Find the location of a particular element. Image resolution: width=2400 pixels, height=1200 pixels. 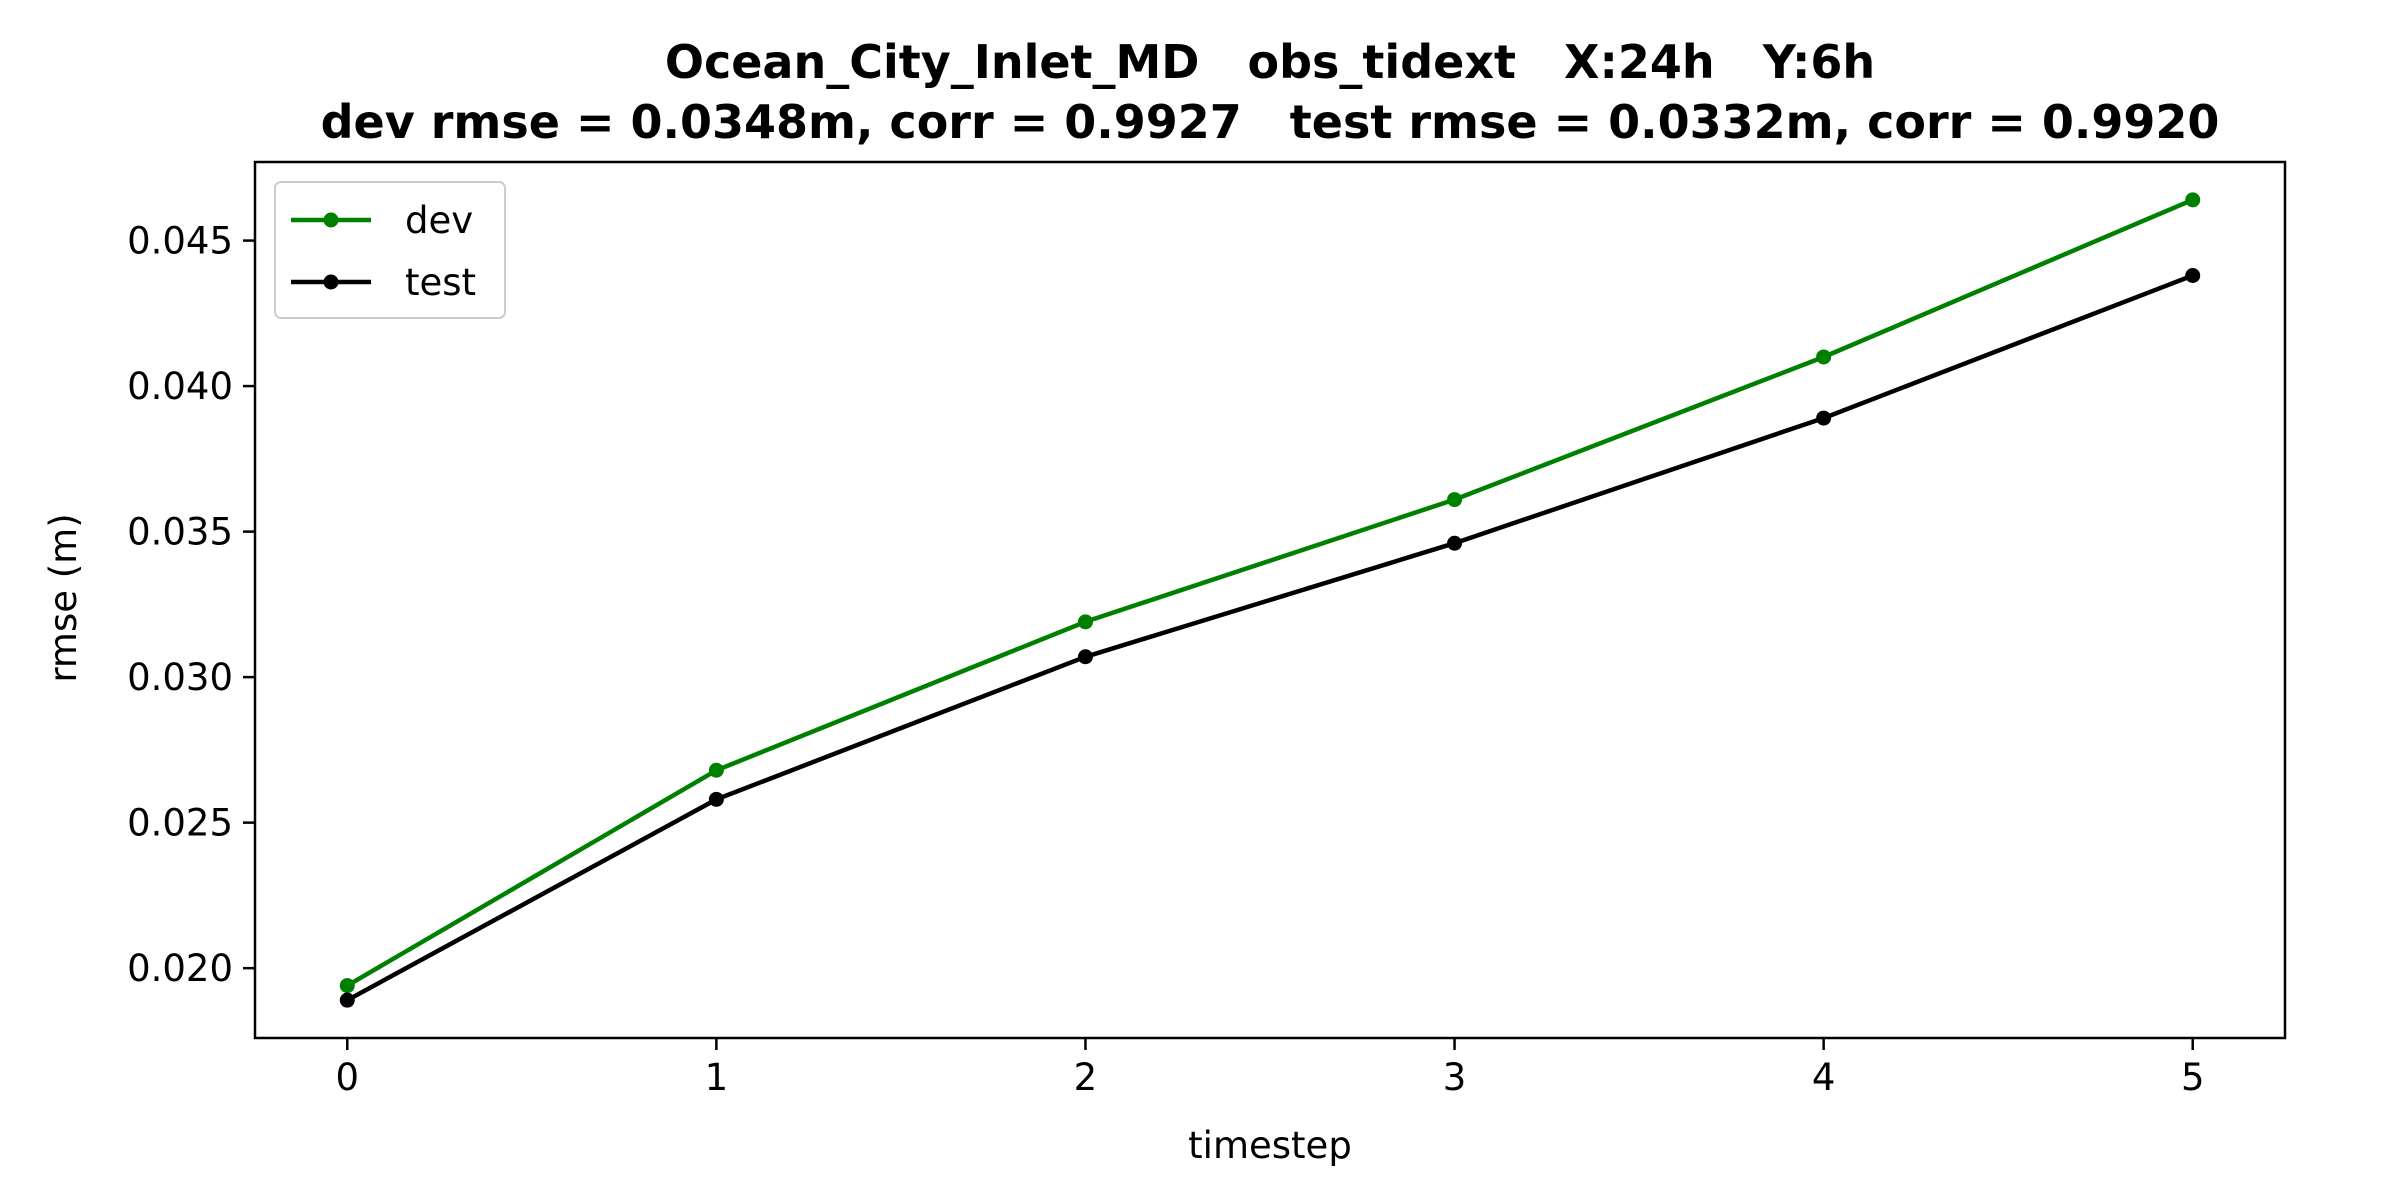

x-axis-label: timestep is located at coordinates (1270, 1145).